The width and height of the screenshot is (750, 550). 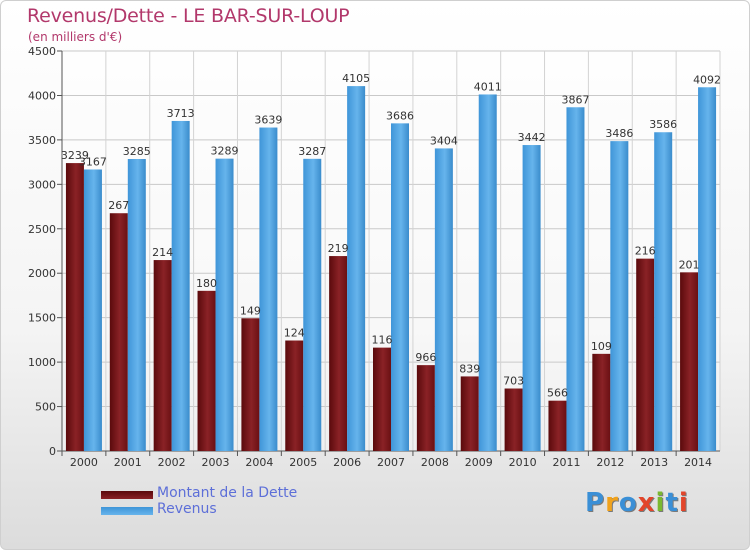 What do you see at coordinates (488, 86) in the screenshot?
I see `data-label-revenus: 4011` at bounding box center [488, 86].